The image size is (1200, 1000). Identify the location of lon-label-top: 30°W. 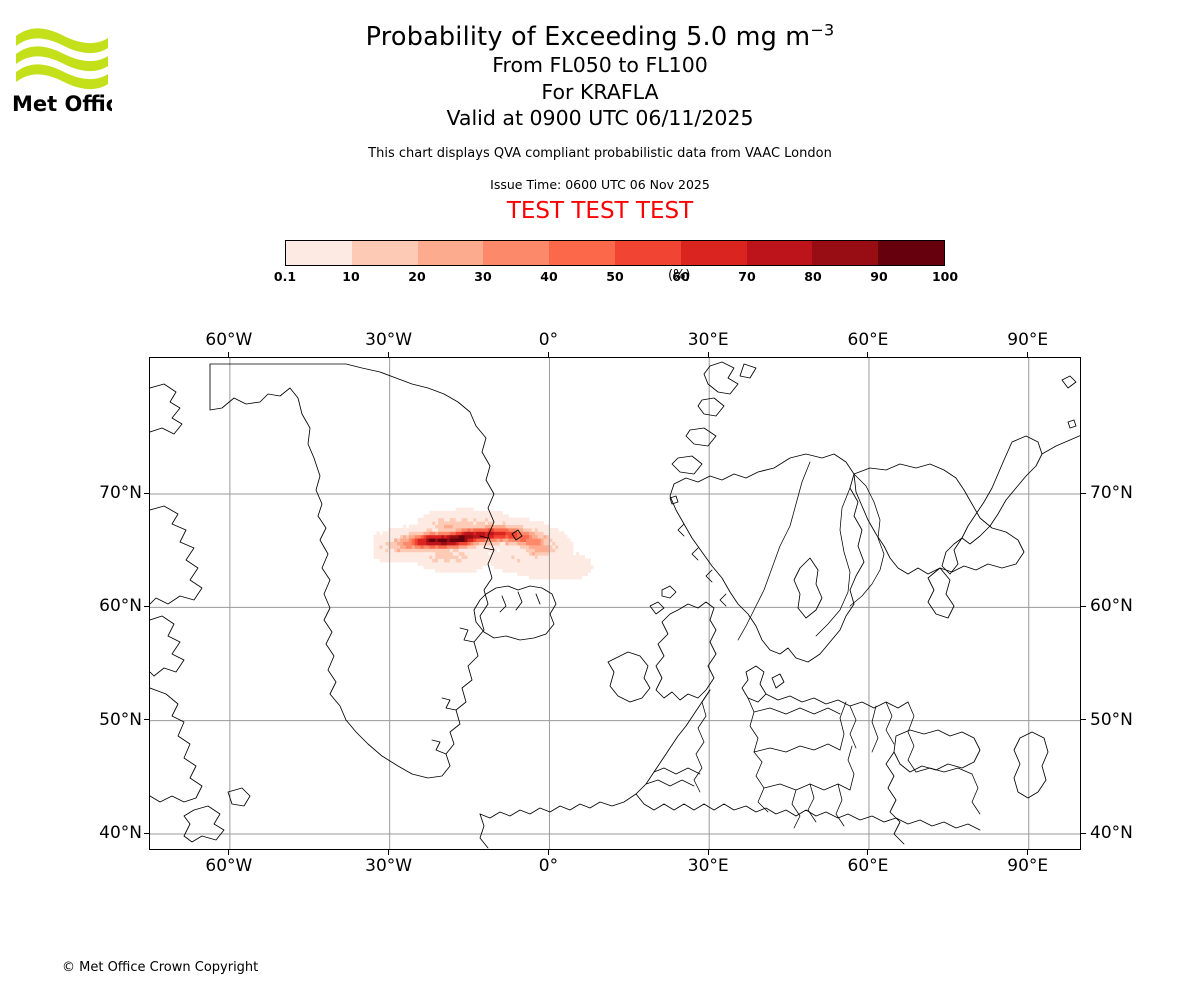
(389, 340).